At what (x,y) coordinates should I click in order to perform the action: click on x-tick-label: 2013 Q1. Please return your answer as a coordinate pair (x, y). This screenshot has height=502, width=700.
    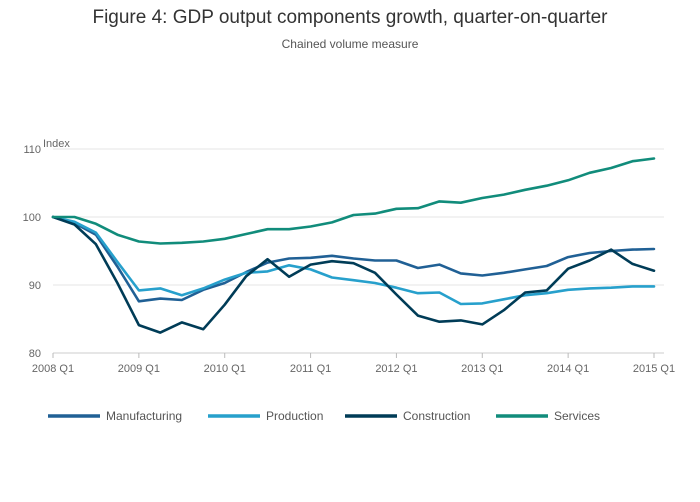
    Looking at the image, I should click on (482, 369).